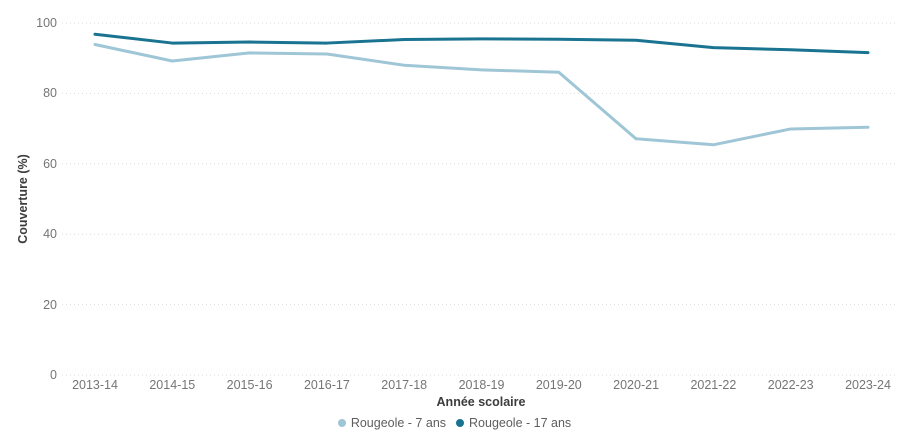  I want to click on y-tick-label: 80, so click(50, 93).